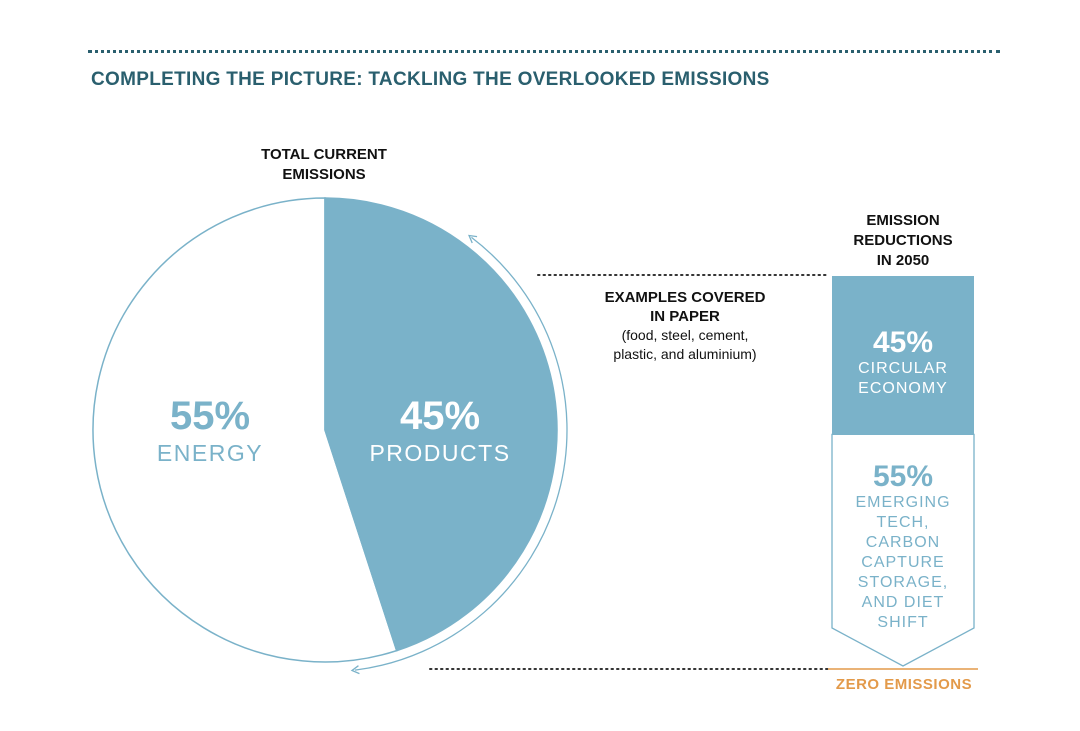  What do you see at coordinates (544, 51) in the screenshot?
I see `header-dotted-rule` at bounding box center [544, 51].